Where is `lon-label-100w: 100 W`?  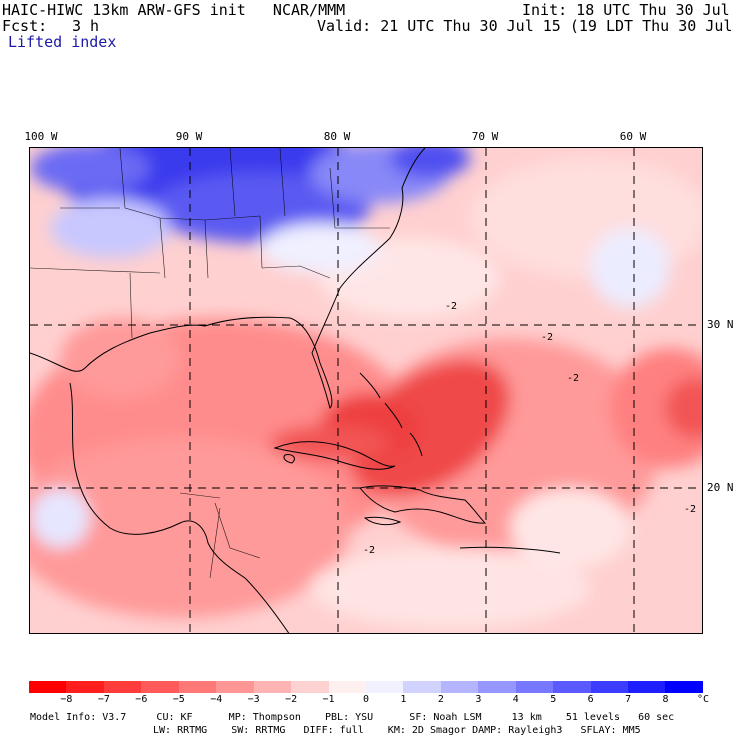 lon-label-100w: 100 W is located at coordinates (41, 136).